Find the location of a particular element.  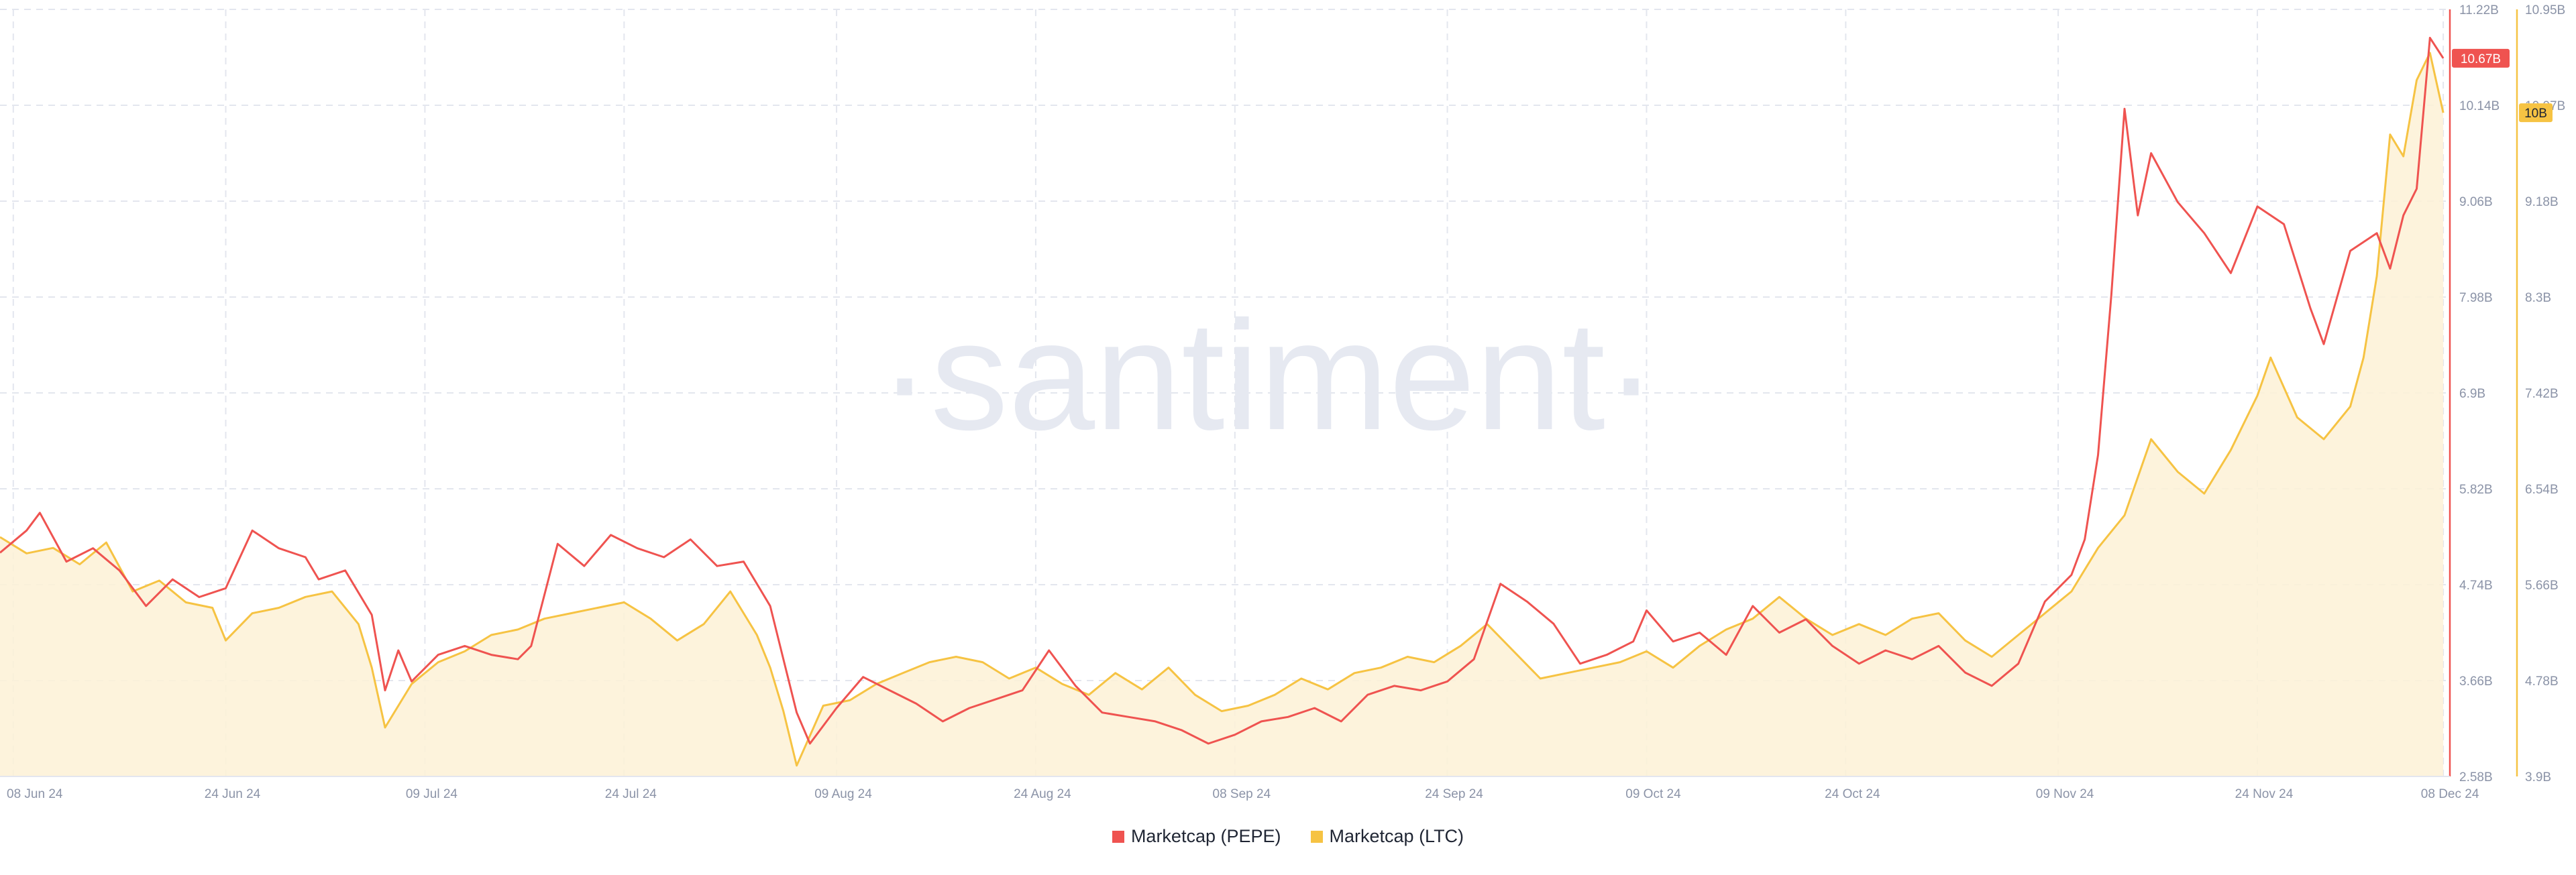

y-left-tick-label: 5.82B is located at coordinates (2476, 490).